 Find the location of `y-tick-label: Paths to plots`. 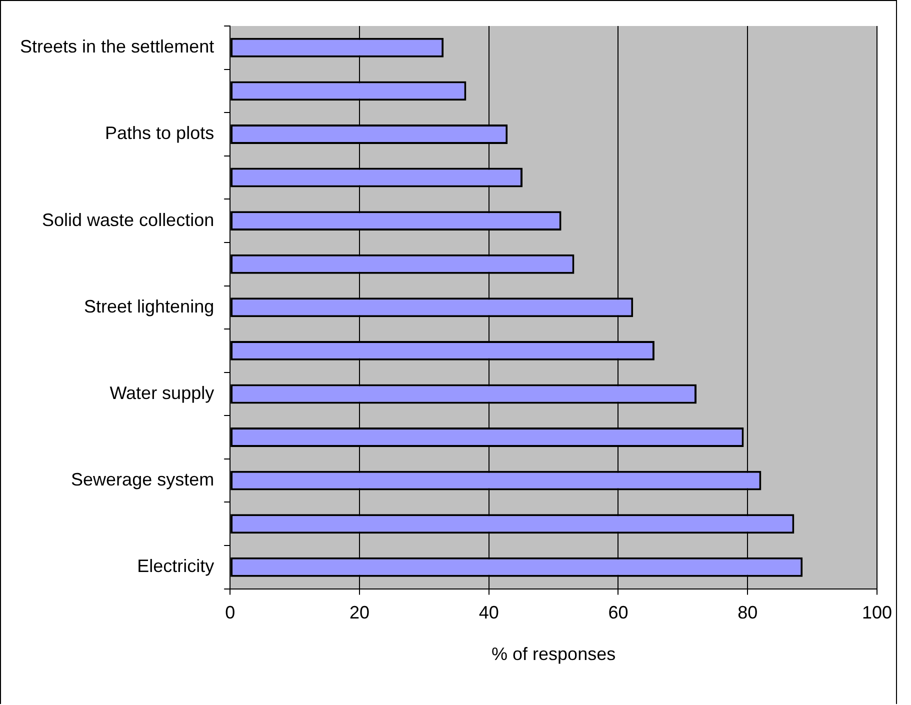

y-tick-label: Paths to plots is located at coordinates (159, 133).